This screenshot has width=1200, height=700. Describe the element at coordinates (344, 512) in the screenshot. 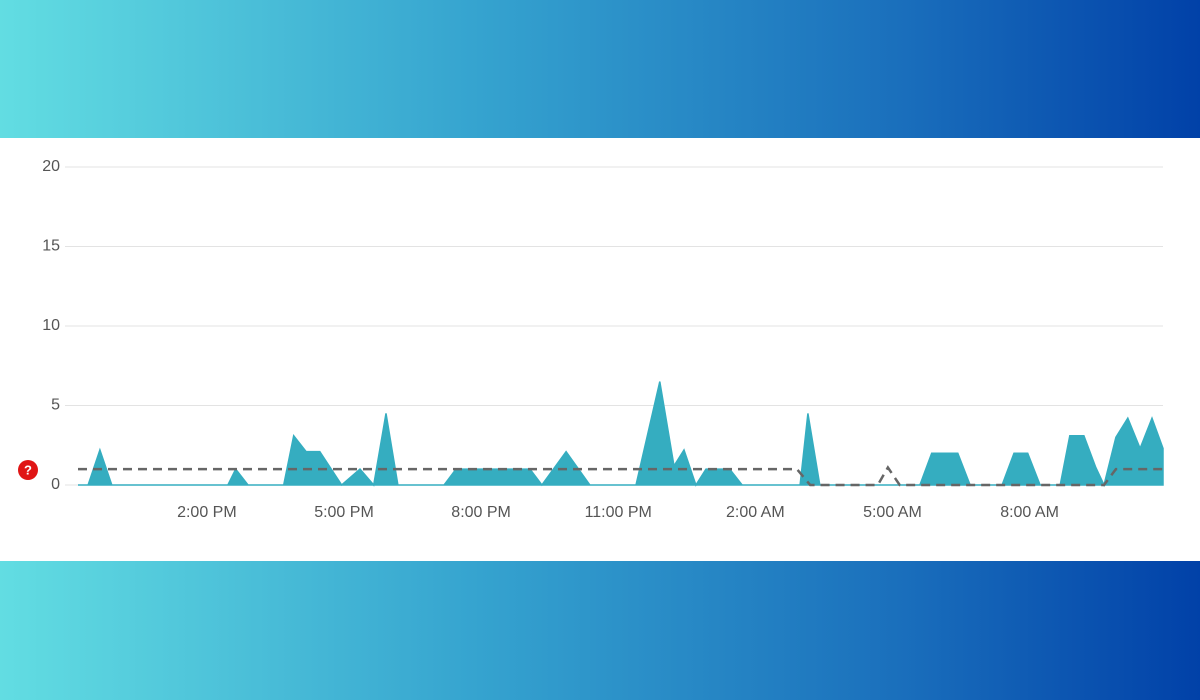

I see `x-tick-label: 5:00 PM` at that location.